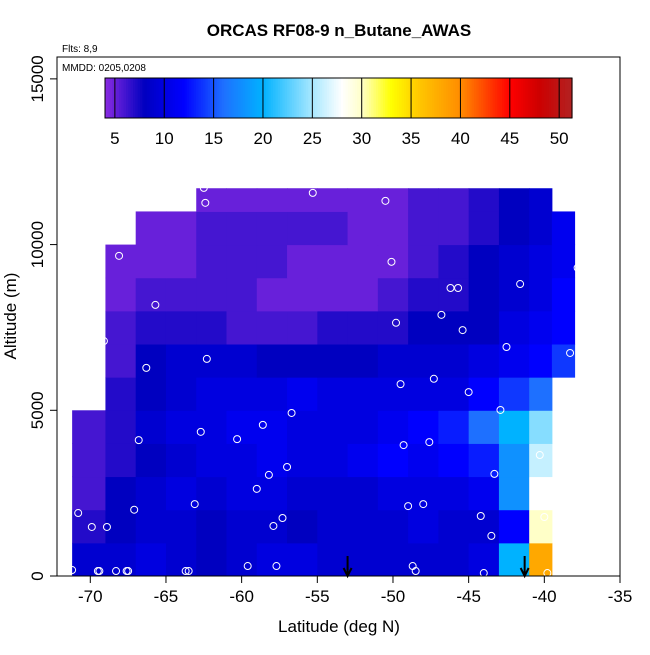  Describe the element at coordinates (90, 596) in the screenshot. I see `x-tick-label: -70` at that location.